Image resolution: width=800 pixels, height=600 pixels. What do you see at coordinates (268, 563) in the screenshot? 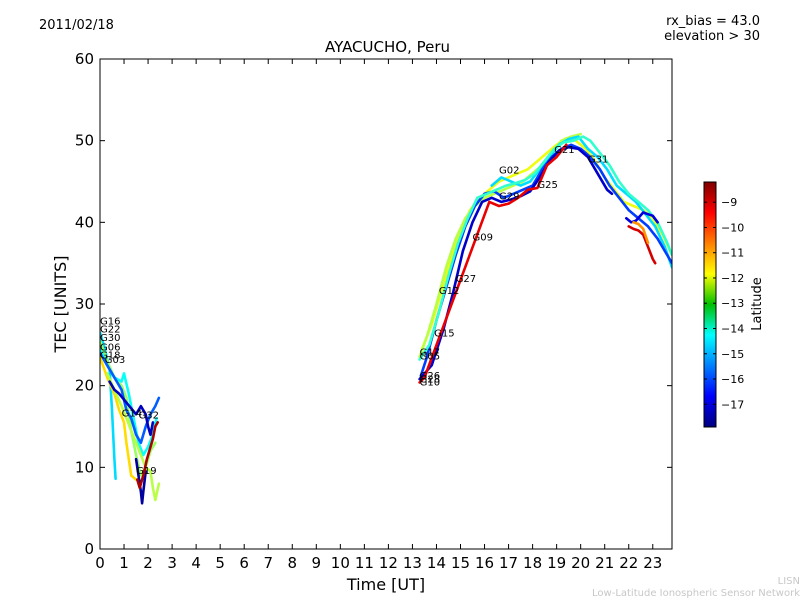
I see `x-tick-label: 7` at bounding box center [268, 563].